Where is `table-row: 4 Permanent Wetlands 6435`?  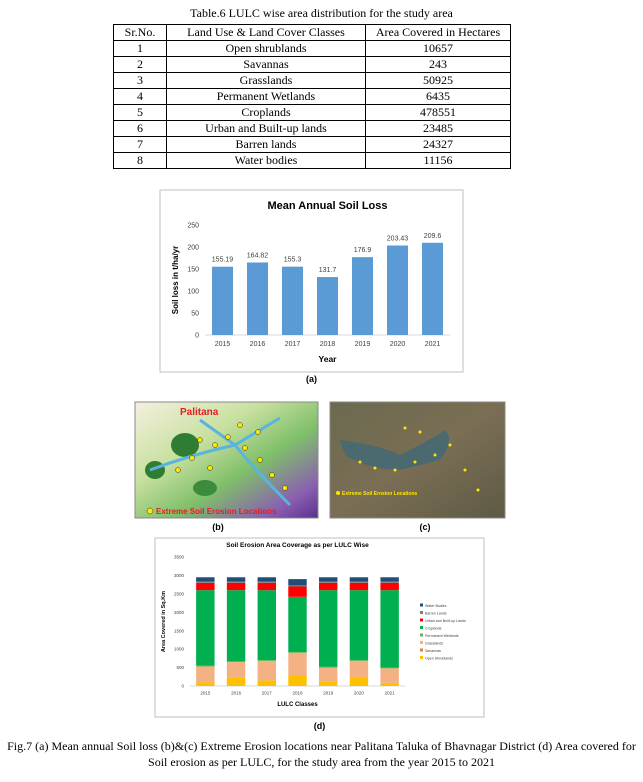 table-row: 4 Permanent Wetlands 6435 is located at coordinates (312, 96).